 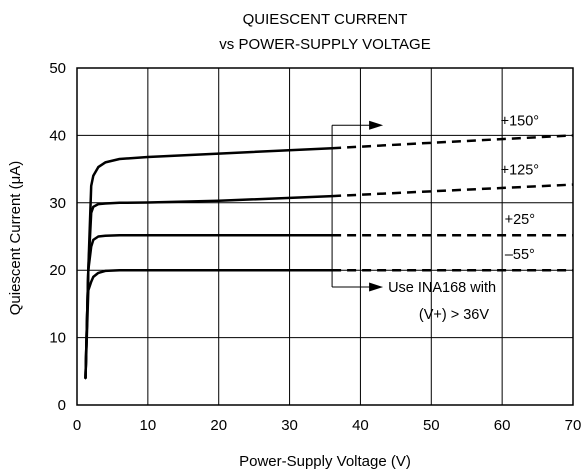 What do you see at coordinates (413, 221) in the screenshot?
I see `annotation-layer: Use INA168 with (V+) > 36V` at bounding box center [413, 221].